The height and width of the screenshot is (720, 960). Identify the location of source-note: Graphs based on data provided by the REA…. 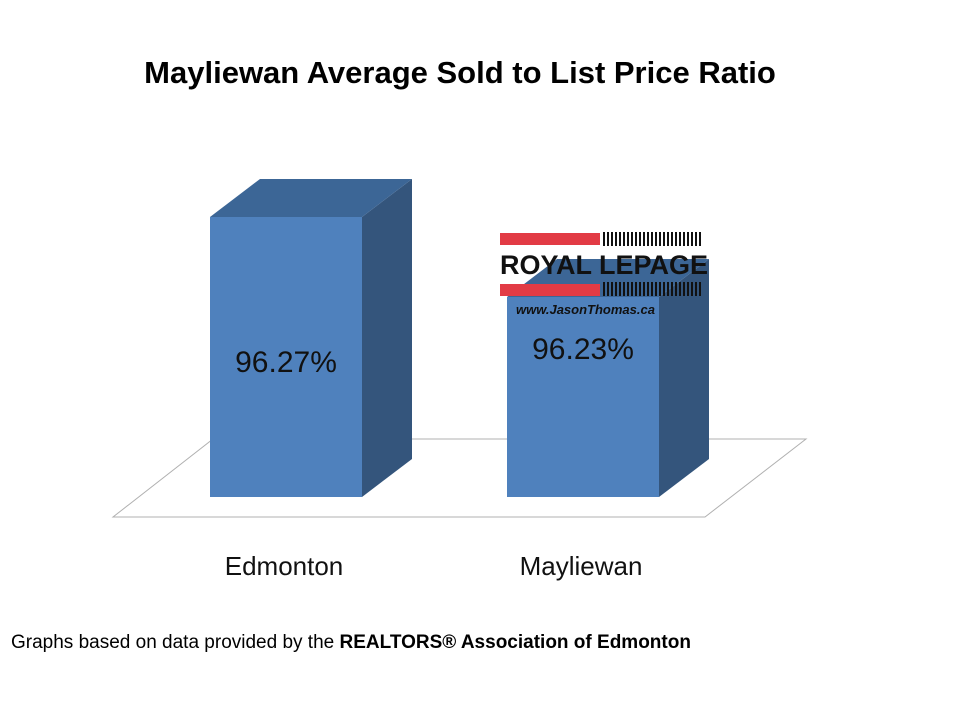
(351, 643).